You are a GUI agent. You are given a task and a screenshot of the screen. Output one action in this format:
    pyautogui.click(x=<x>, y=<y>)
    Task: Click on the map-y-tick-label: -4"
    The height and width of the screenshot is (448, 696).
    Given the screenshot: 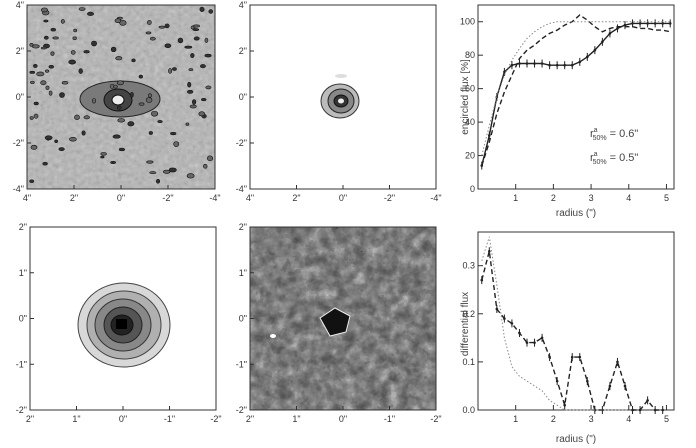 What is the action you would take?
    pyautogui.click(x=18, y=189)
    